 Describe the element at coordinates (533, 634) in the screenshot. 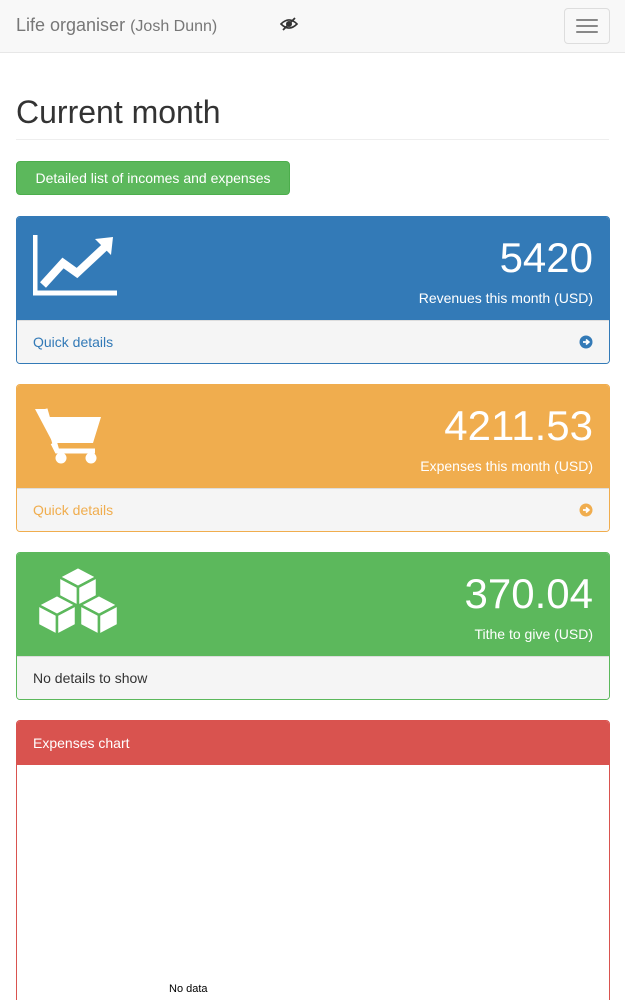

I see `tithe-label: Tithe to give (USD)` at that location.